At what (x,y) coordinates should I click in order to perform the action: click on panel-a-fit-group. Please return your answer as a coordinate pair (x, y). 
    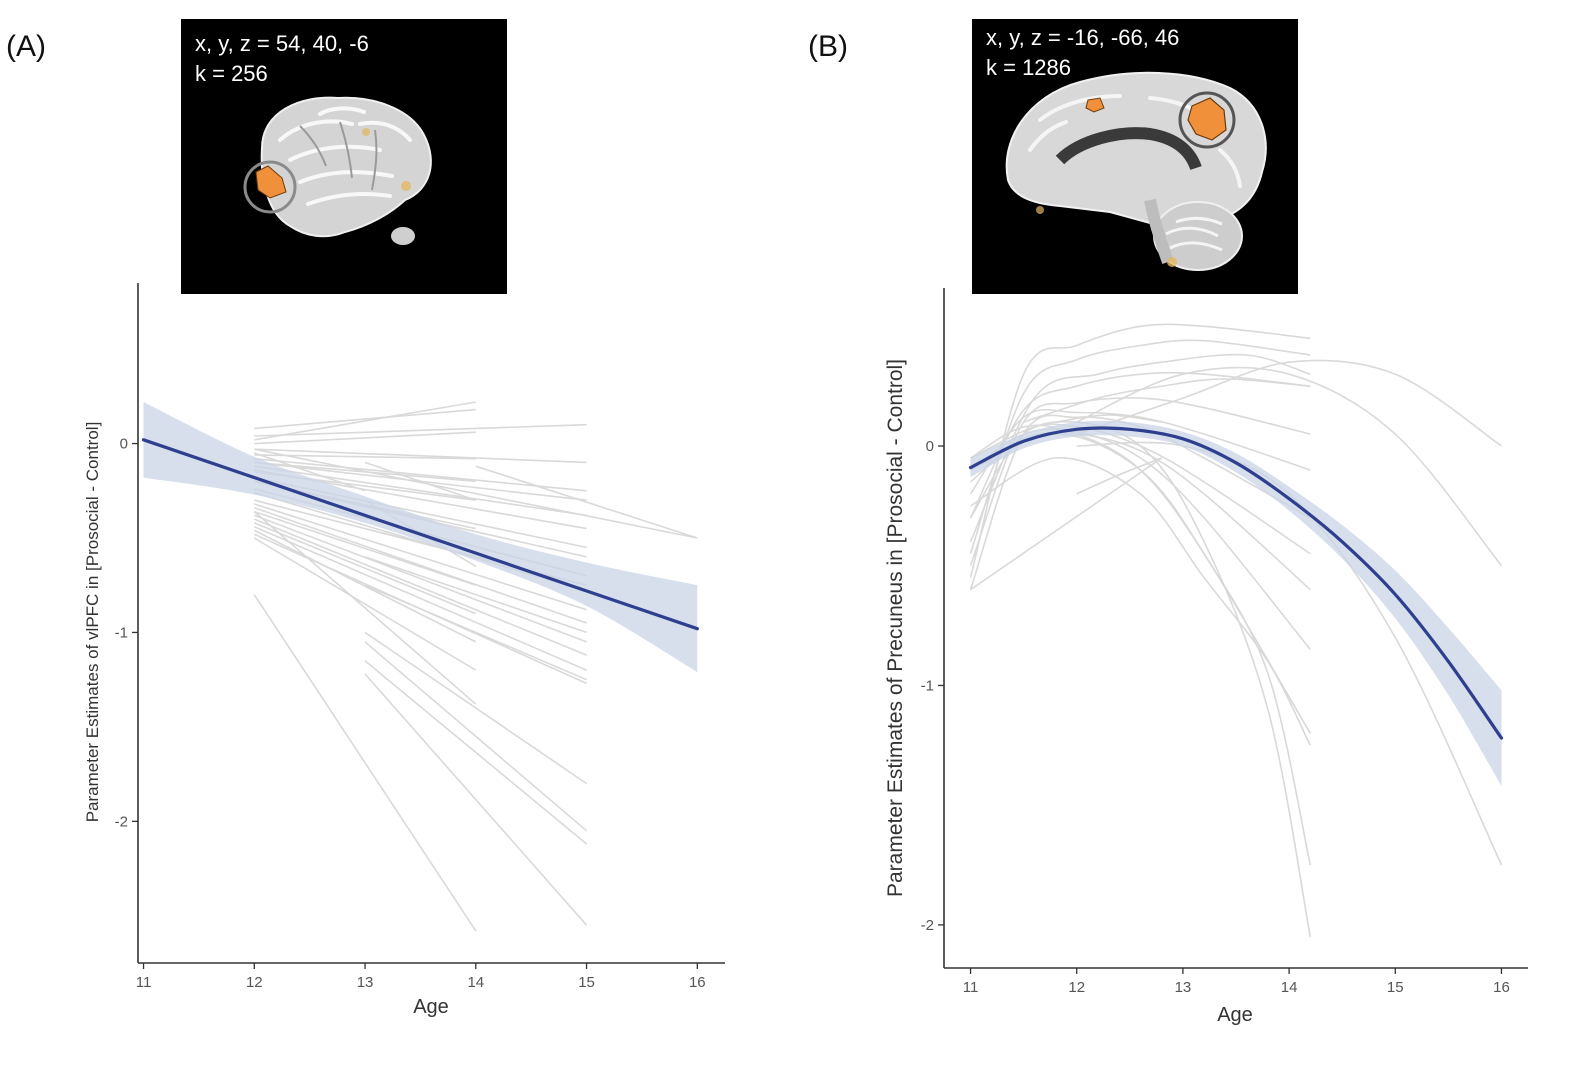
    Looking at the image, I should click on (420, 534).